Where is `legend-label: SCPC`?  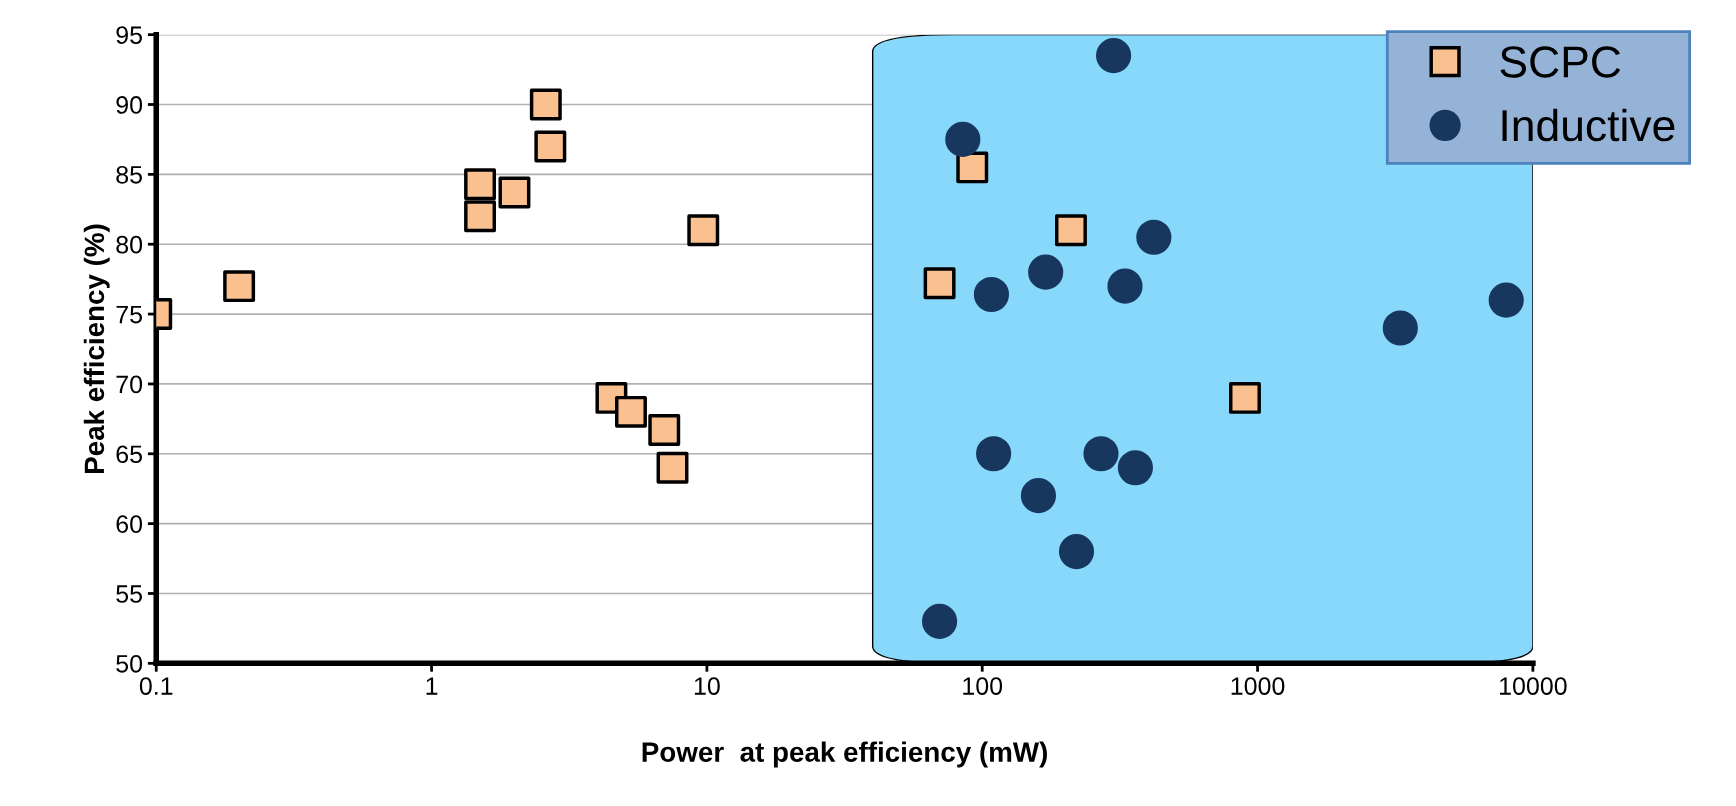
legend-label: SCPC is located at coordinates (1560, 62).